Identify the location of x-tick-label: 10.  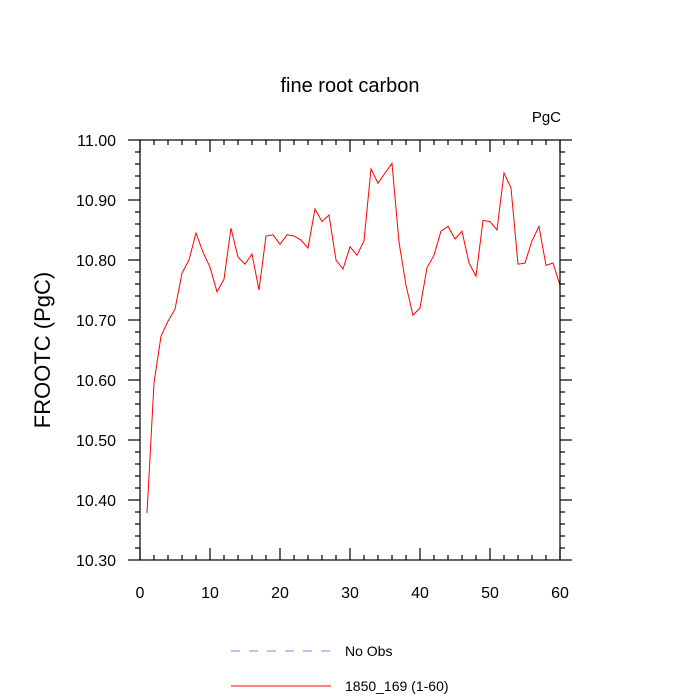
(210, 593).